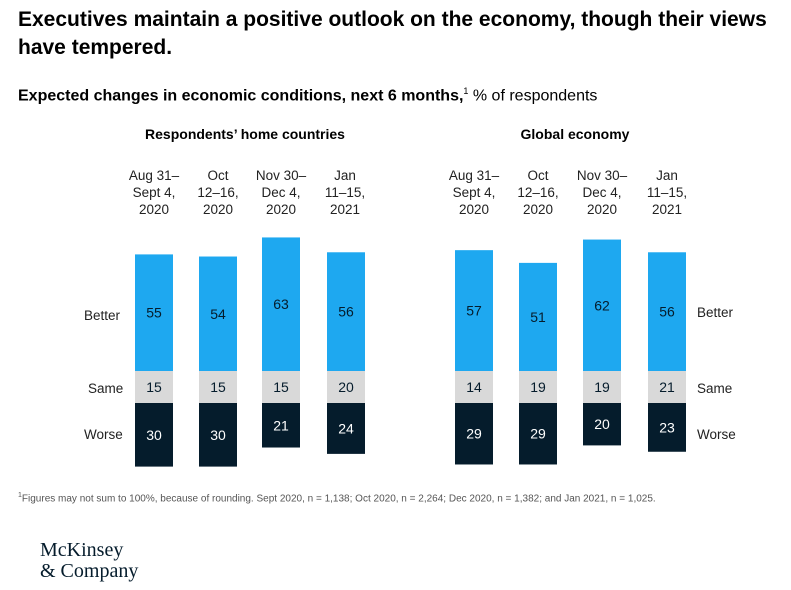 This screenshot has width=791, height=590. What do you see at coordinates (103, 434) in the screenshot?
I see `row-label-worse-left: Worse` at bounding box center [103, 434].